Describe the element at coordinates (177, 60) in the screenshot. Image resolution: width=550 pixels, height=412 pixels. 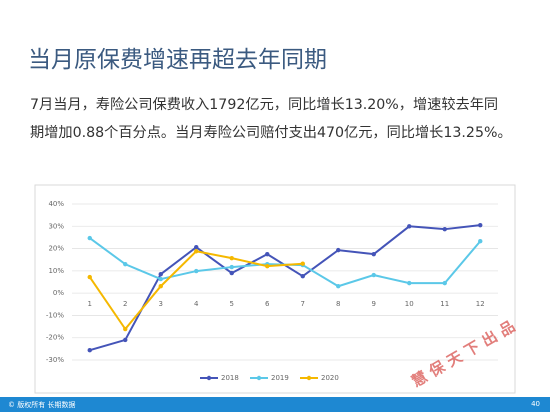
I see `slide-title: 当月原保费增速再超去年同期` at that location.